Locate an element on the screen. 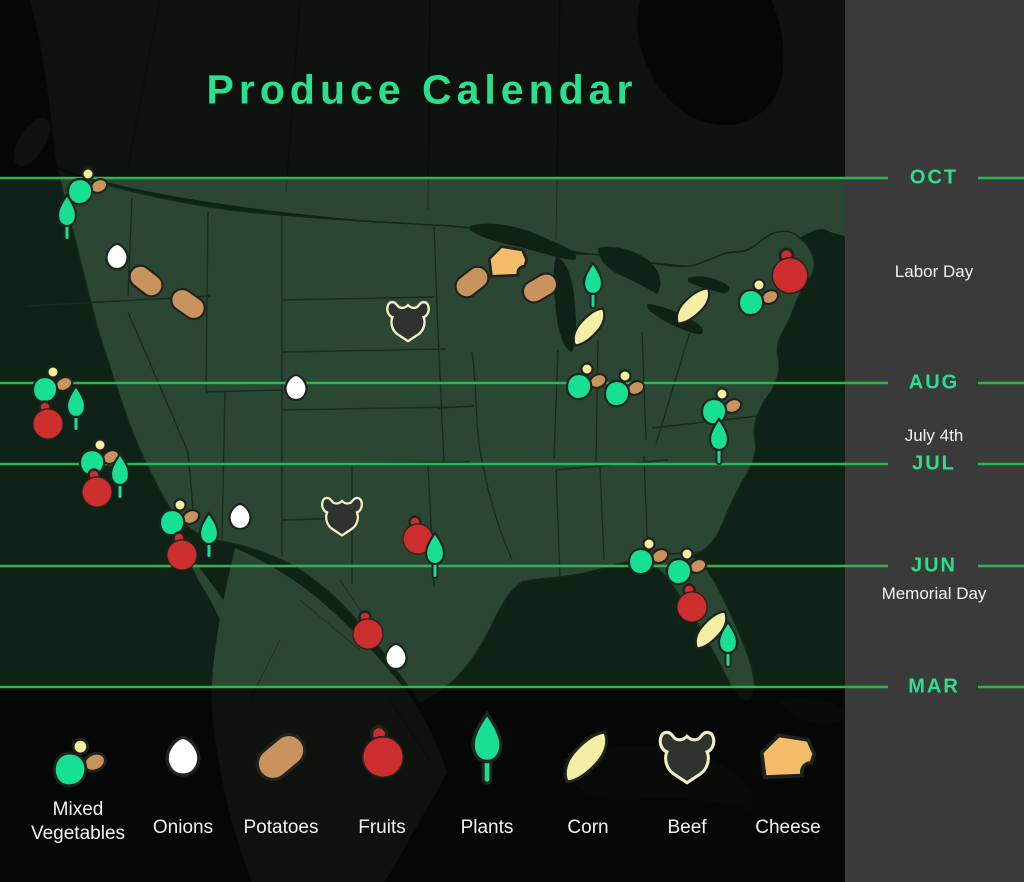 The width and height of the screenshot is (1024, 882). holiday-label-july-4th: July 4th is located at coordinates (934, 435).